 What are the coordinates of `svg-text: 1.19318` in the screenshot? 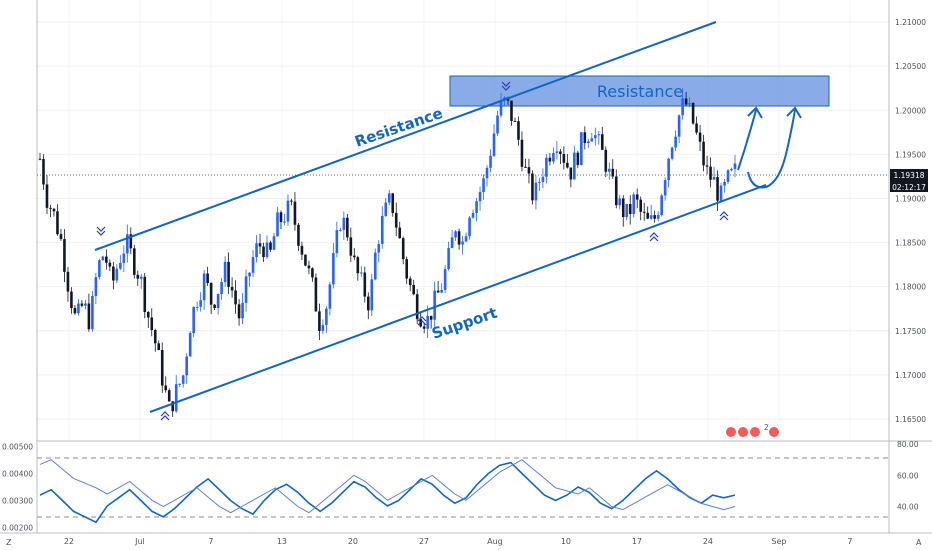 It's located at (908, 175).